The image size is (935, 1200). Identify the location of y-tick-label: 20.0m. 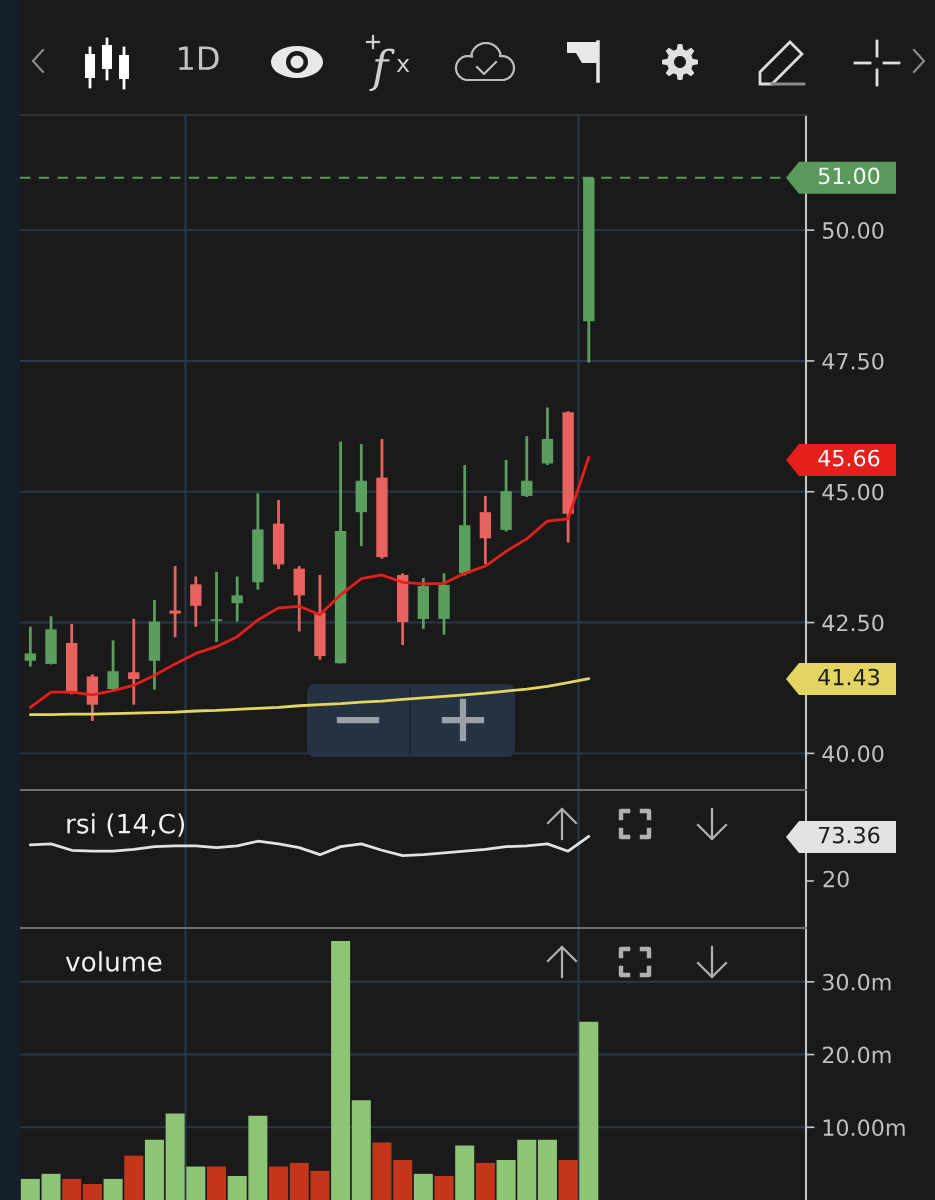
(856, 1055).